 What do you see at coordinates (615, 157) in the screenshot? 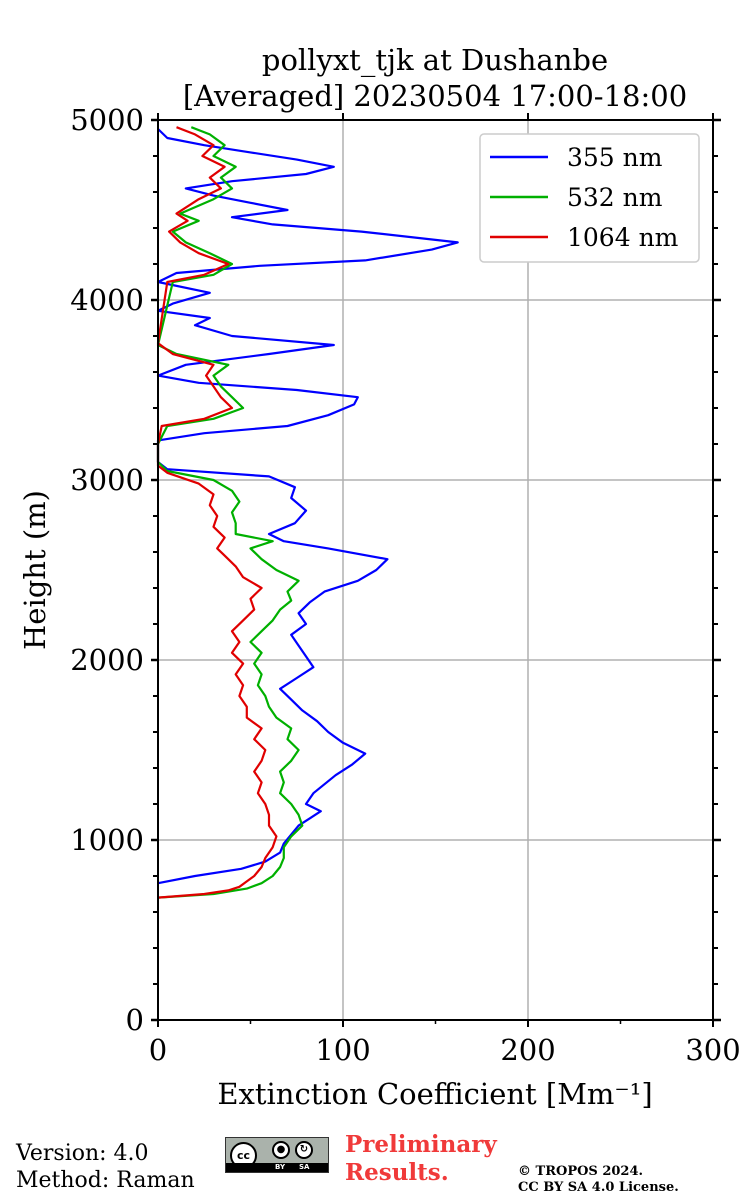
I see `legend-label: 355 nm` at bounding box center [615, 157].